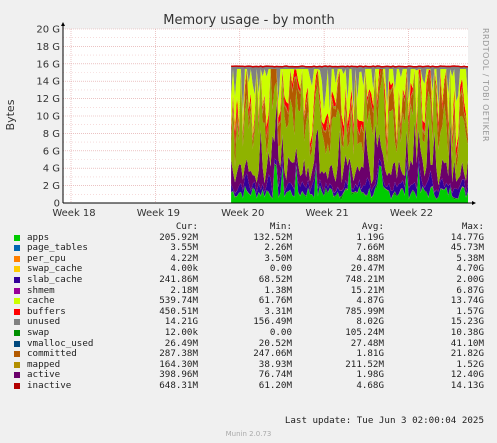  Describe the element at coordinates (248, 354) in the screenshot. I see `legend-item-committed: committed 287.38M 247.06M 1.81G 21.82G` at that location.